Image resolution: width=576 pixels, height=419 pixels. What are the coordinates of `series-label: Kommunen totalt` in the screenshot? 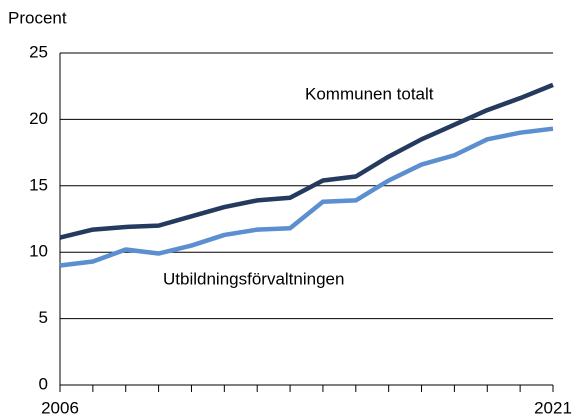 It's located at (369, 93).